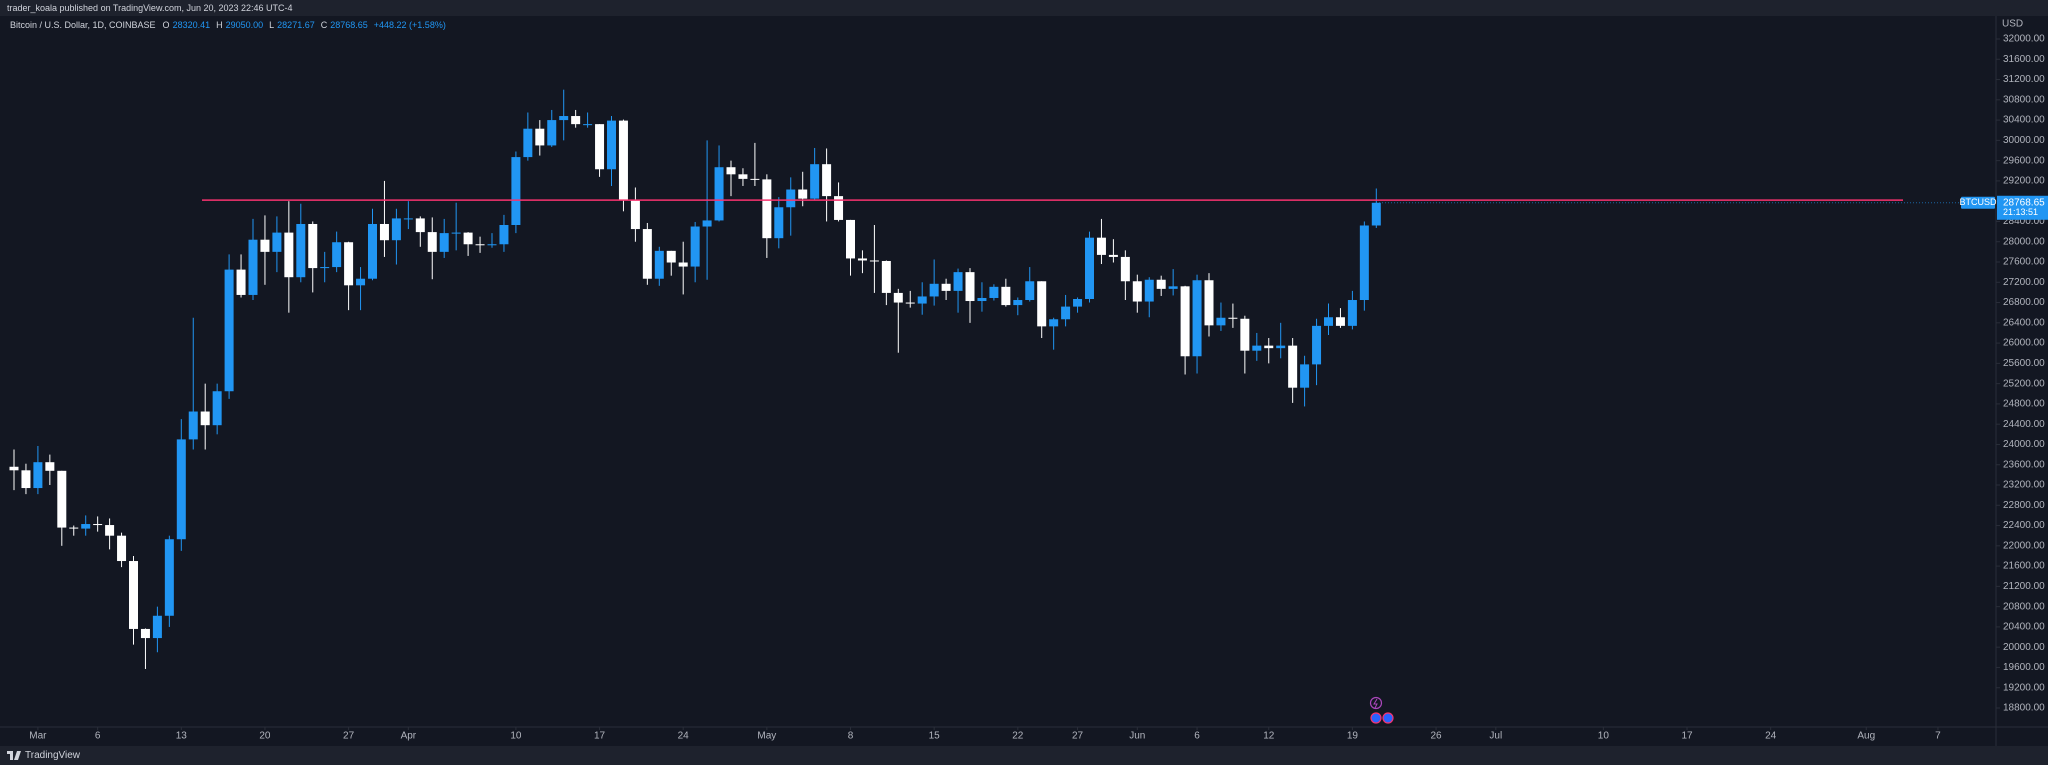 This screenshot has width=2048, height=765. What do you see at coordinates (2024, 606) in the screenshot?
I see `y-tick-label: 20800.00` at bounding box center [2024, 606].